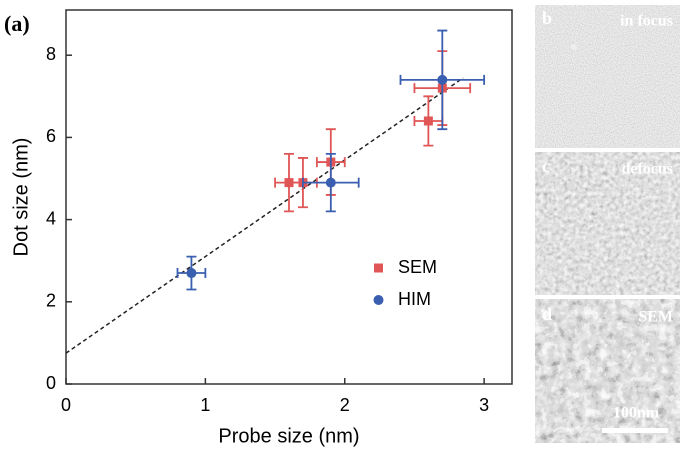 Image resolution: width=685 pixels, height=458 pixels. What do you see at coordinates (51, 383) in the screenshot?
I see `y-tick-label: 0` at bounding box center [51, 383].